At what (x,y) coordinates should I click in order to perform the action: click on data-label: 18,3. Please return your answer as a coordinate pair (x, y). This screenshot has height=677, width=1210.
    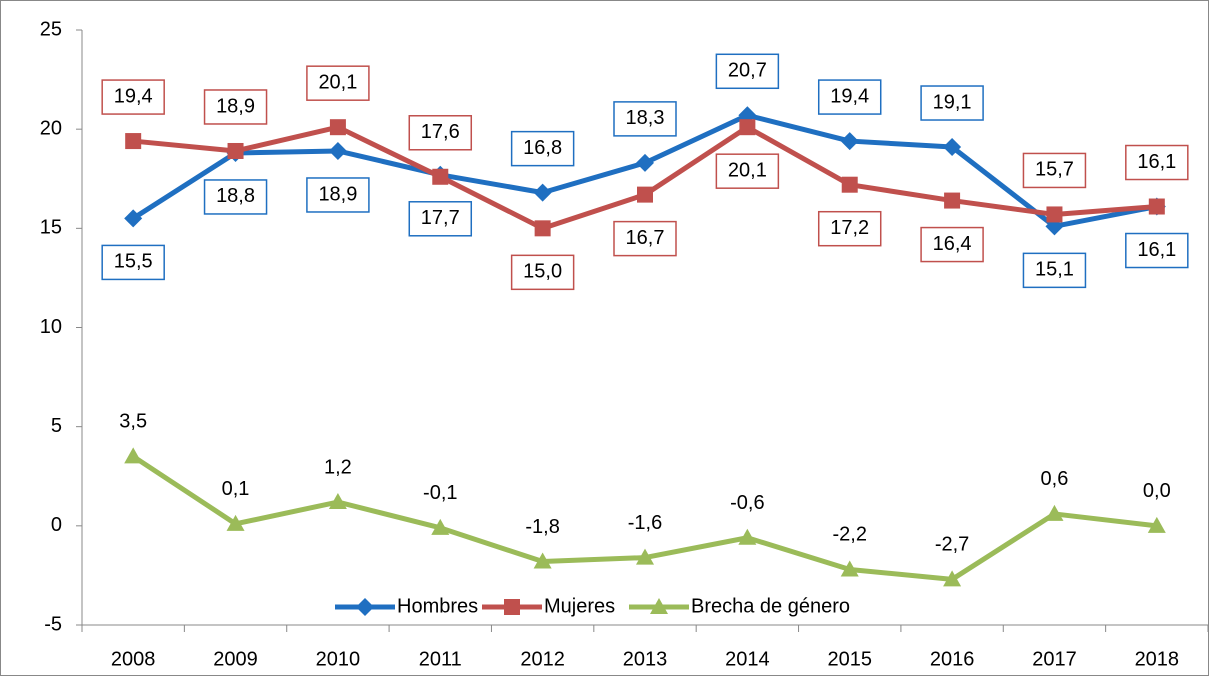
    Looking at the image, I should click on (645, 118).